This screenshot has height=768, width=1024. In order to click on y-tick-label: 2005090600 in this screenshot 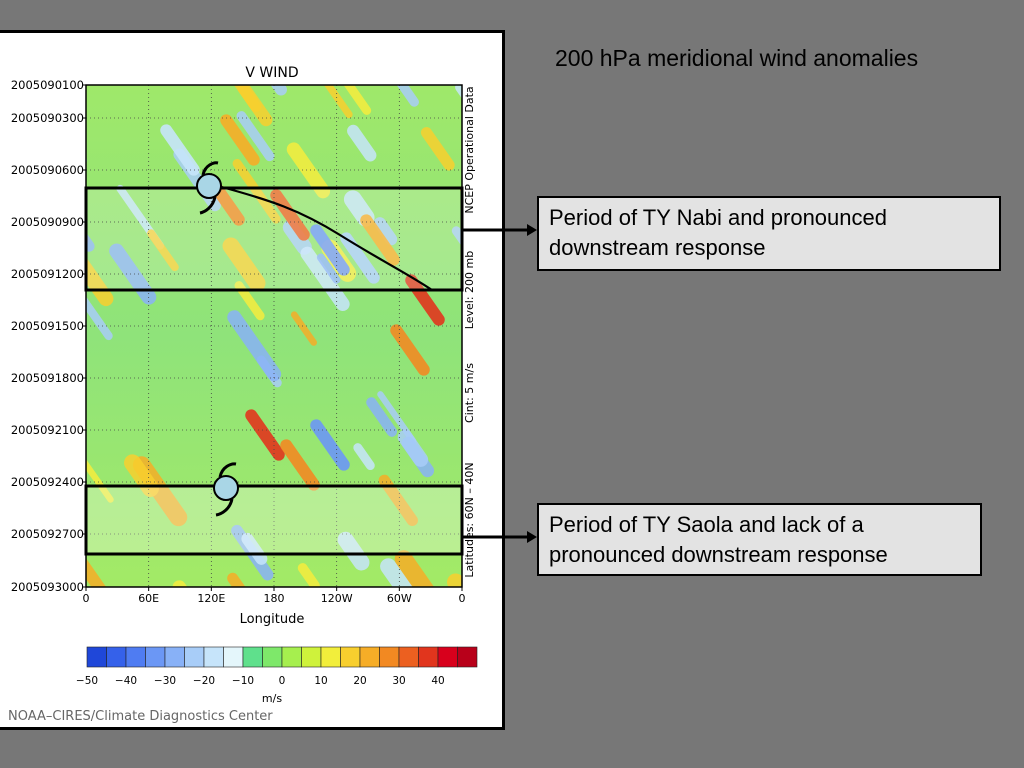, I will do `click(47, 170)`.